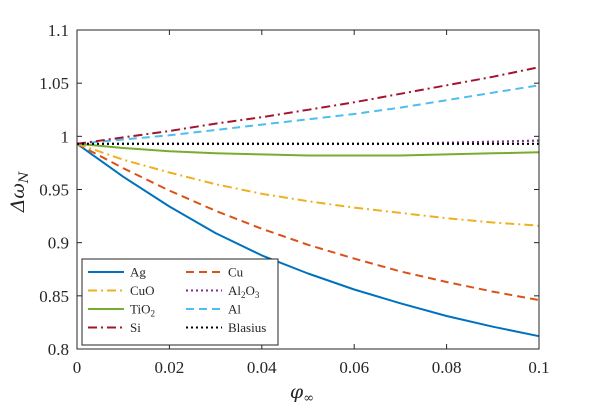 The width and height of the screenshot is (595, 405). I want to click on legend-label-cuo: CuO, so click(142, 290).